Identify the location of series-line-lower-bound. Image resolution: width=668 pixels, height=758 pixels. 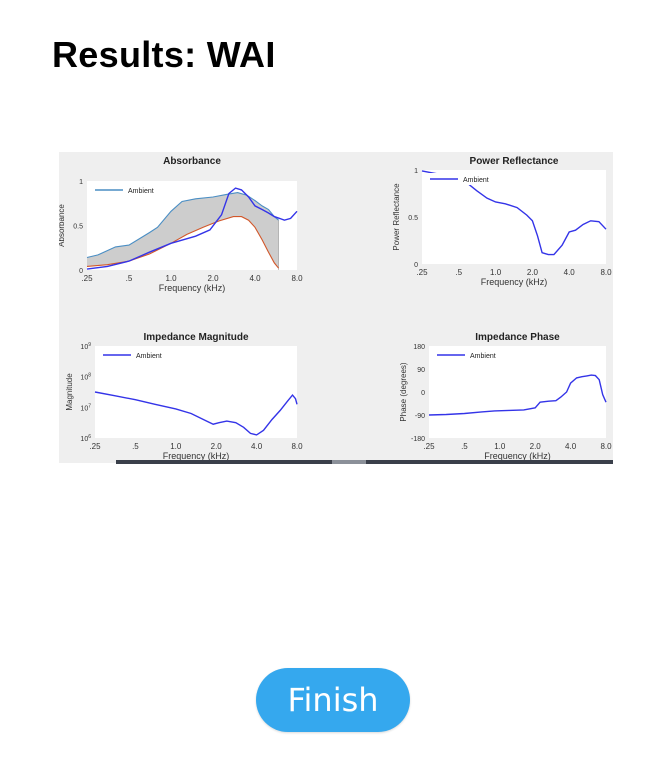
(183, 242).